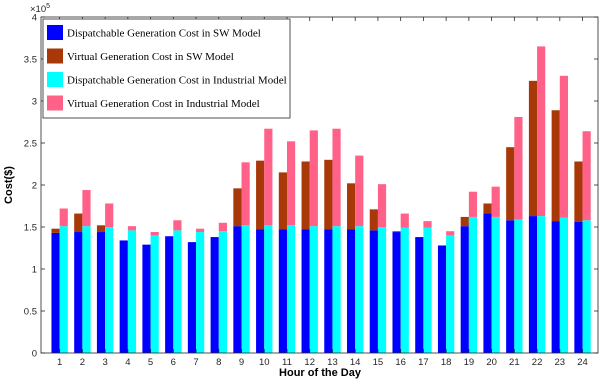  What do you see at coordinates (30, 228) in the screenshot?
I see `y-tick-label: 1.5` at bounding box center [30, 228].